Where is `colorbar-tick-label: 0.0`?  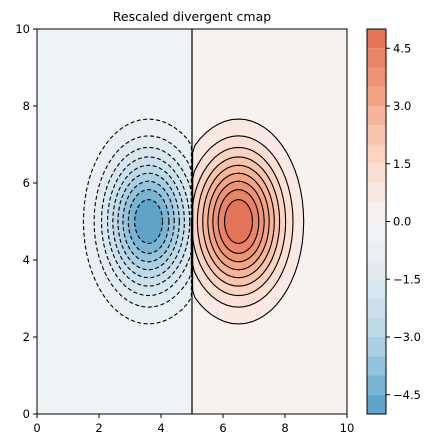
colorbar-tick-label: 0.0 is located at coordinates (402, 222).